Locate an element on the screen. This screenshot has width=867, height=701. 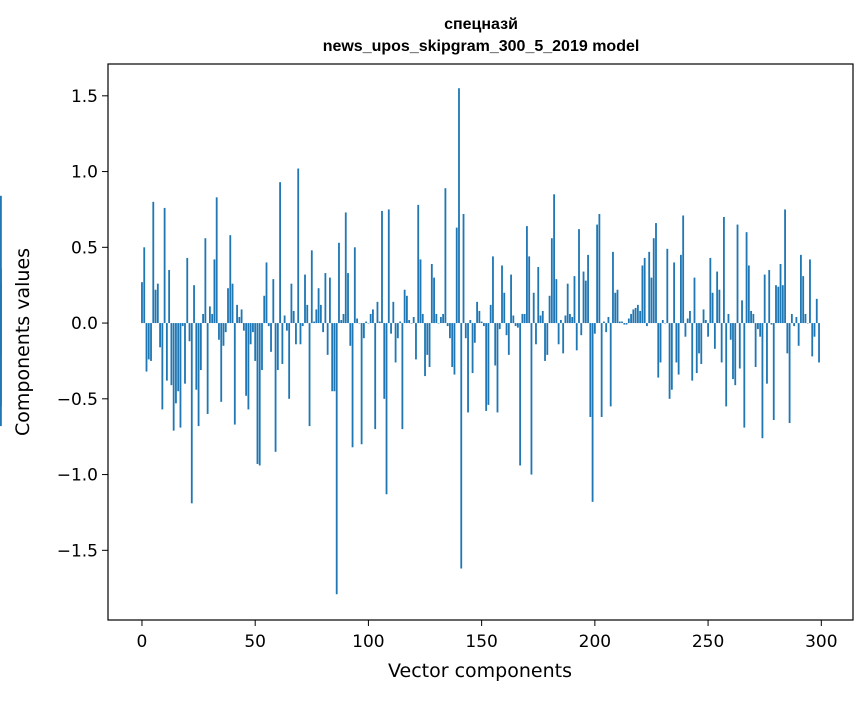
x-tick-label: 200 is located at coordinates (595, 642).